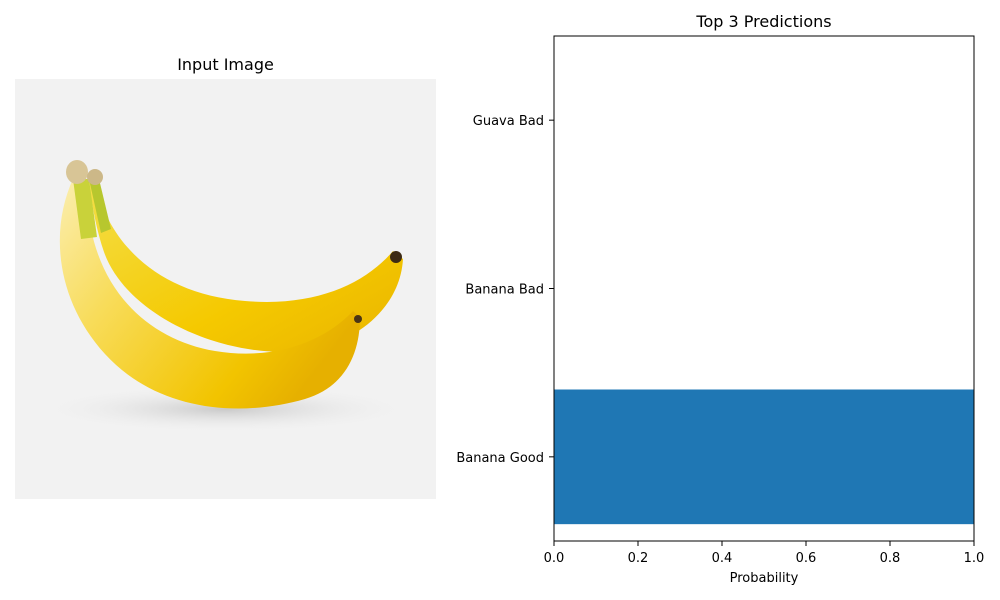  I want to click on y-tick-label: Banana Bad, so click(504, 290).